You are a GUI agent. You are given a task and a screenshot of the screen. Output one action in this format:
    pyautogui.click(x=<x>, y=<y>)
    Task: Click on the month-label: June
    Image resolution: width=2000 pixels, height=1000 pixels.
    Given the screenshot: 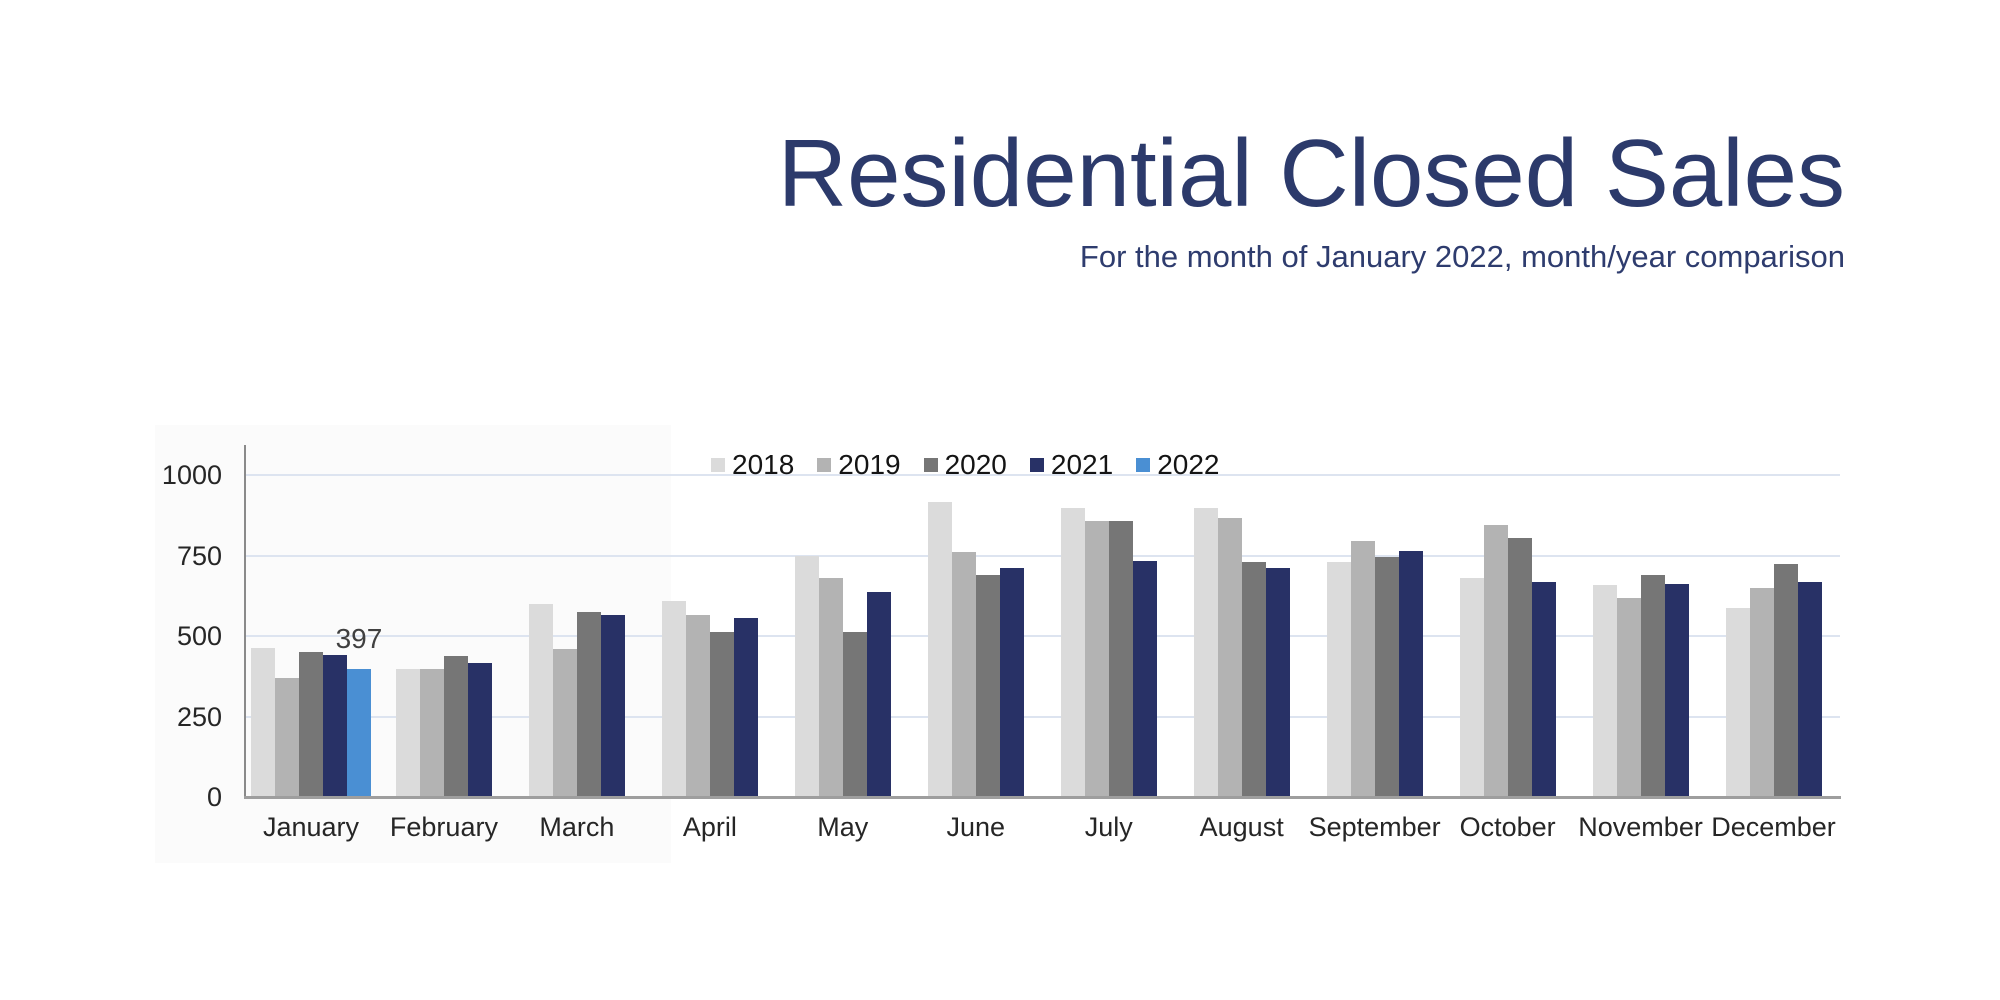 What is the action you would take?
    pyautogui.click(x=976, y=827)
    